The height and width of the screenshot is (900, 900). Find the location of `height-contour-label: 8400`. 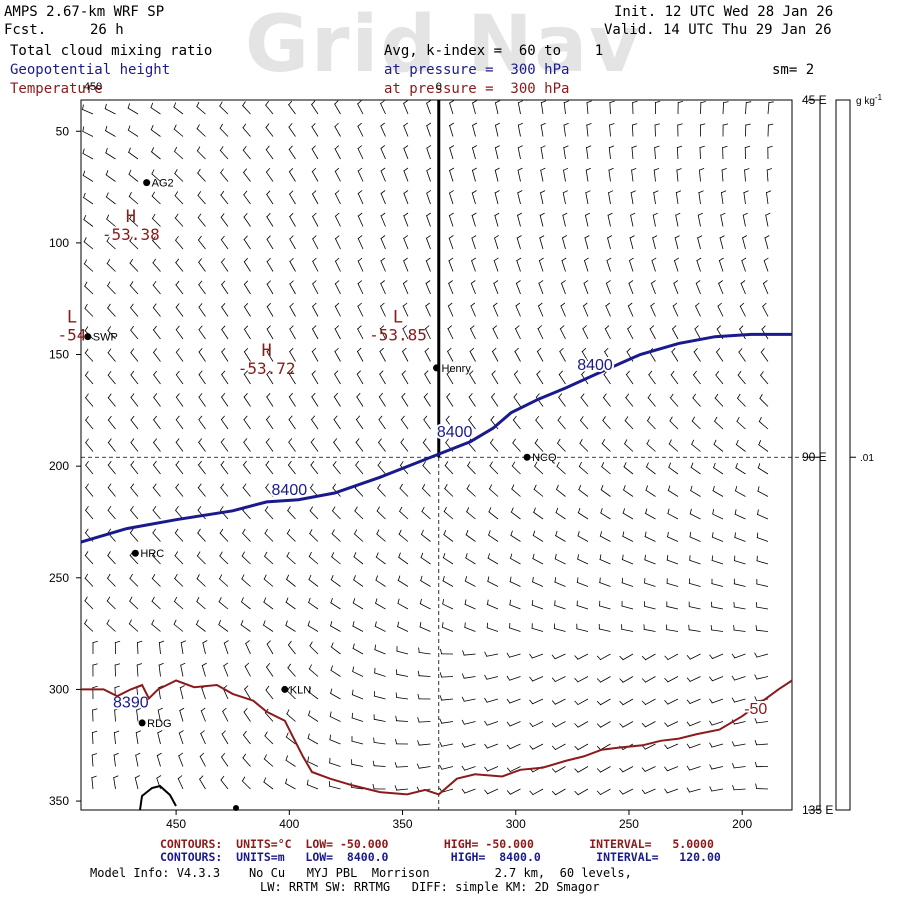

height-contour-label: 8400 is located at coordinates (595, 365).